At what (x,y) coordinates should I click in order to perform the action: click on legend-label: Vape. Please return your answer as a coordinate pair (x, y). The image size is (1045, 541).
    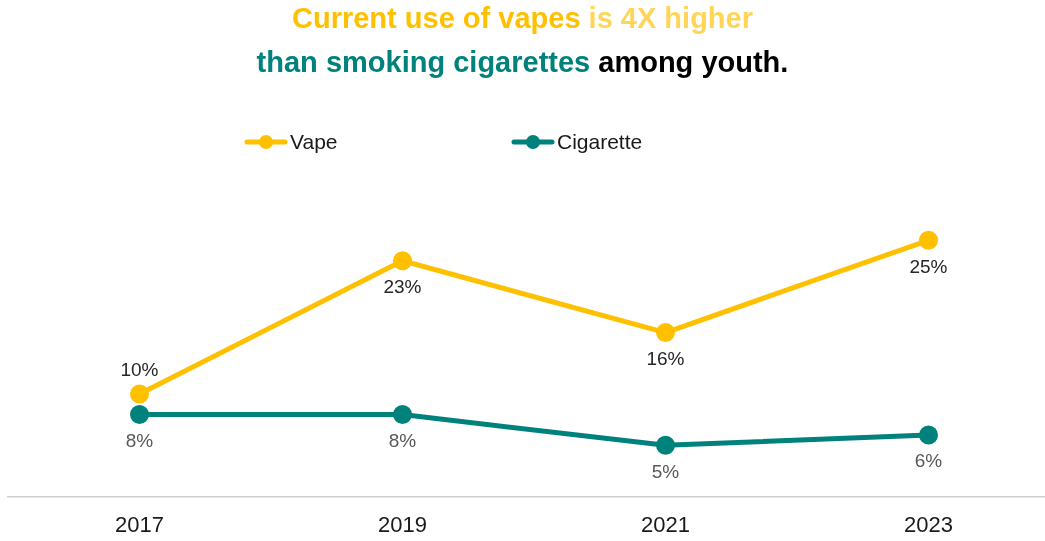
    Looking at the image, I should click on (314, 141).